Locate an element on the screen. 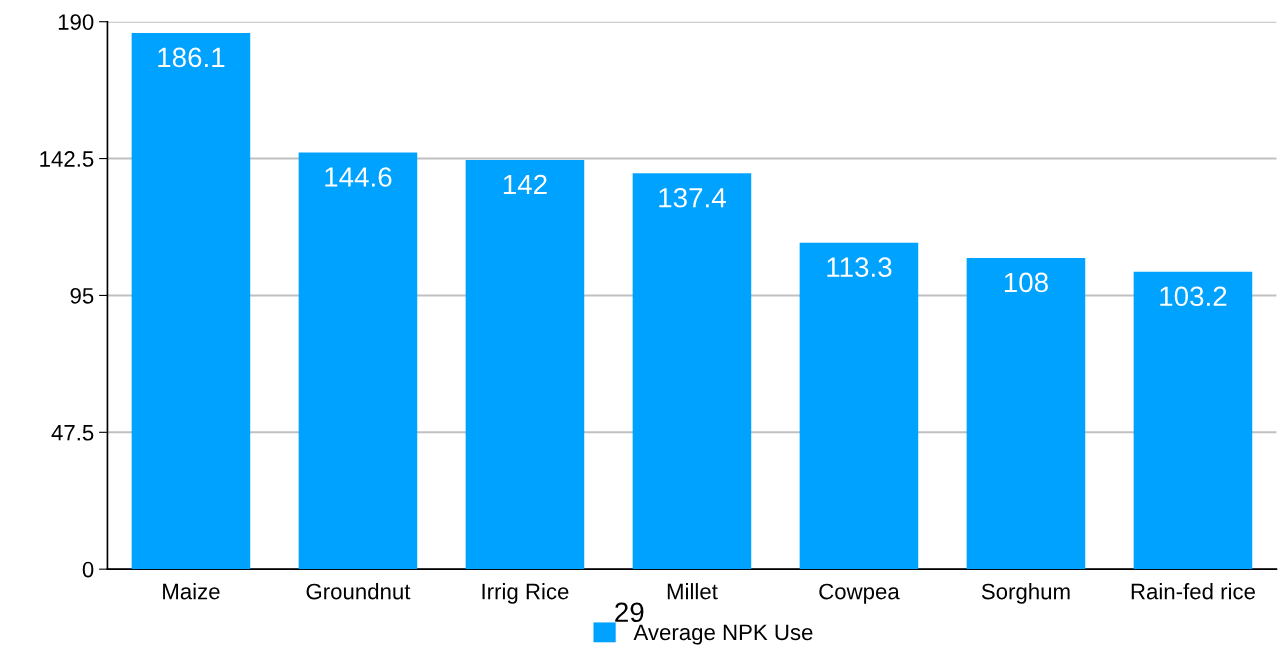 This screenshot has height=658, width=1279. y-tick-label: 190 is located at coordinates (76, 22).